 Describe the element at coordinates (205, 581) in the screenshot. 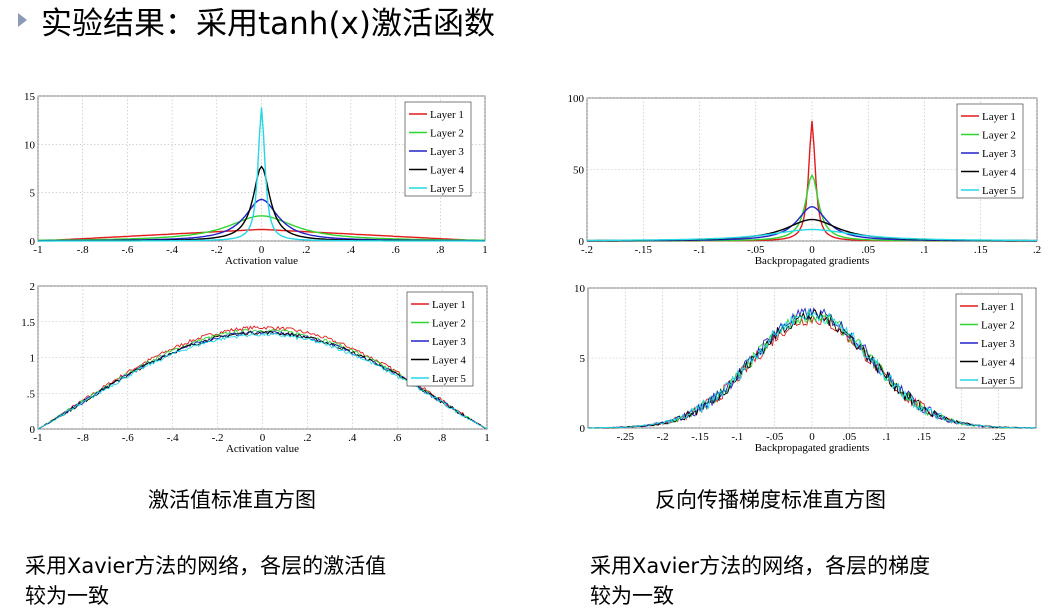

I see `note-activation: 采用Xavier方法的网络，各层的激活值 较为一致` at that location.